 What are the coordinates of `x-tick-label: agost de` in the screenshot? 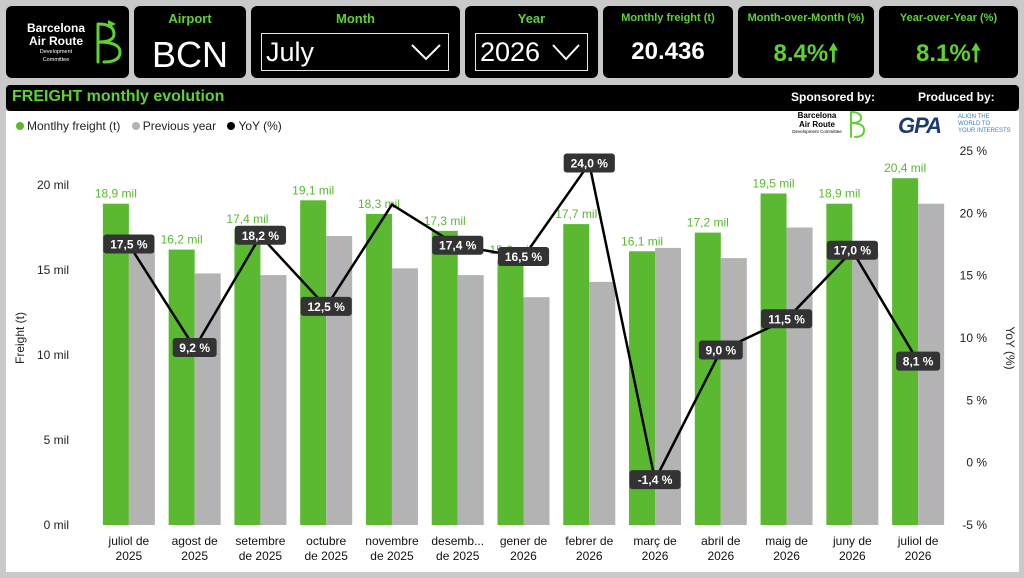 It's located at (195, 541).